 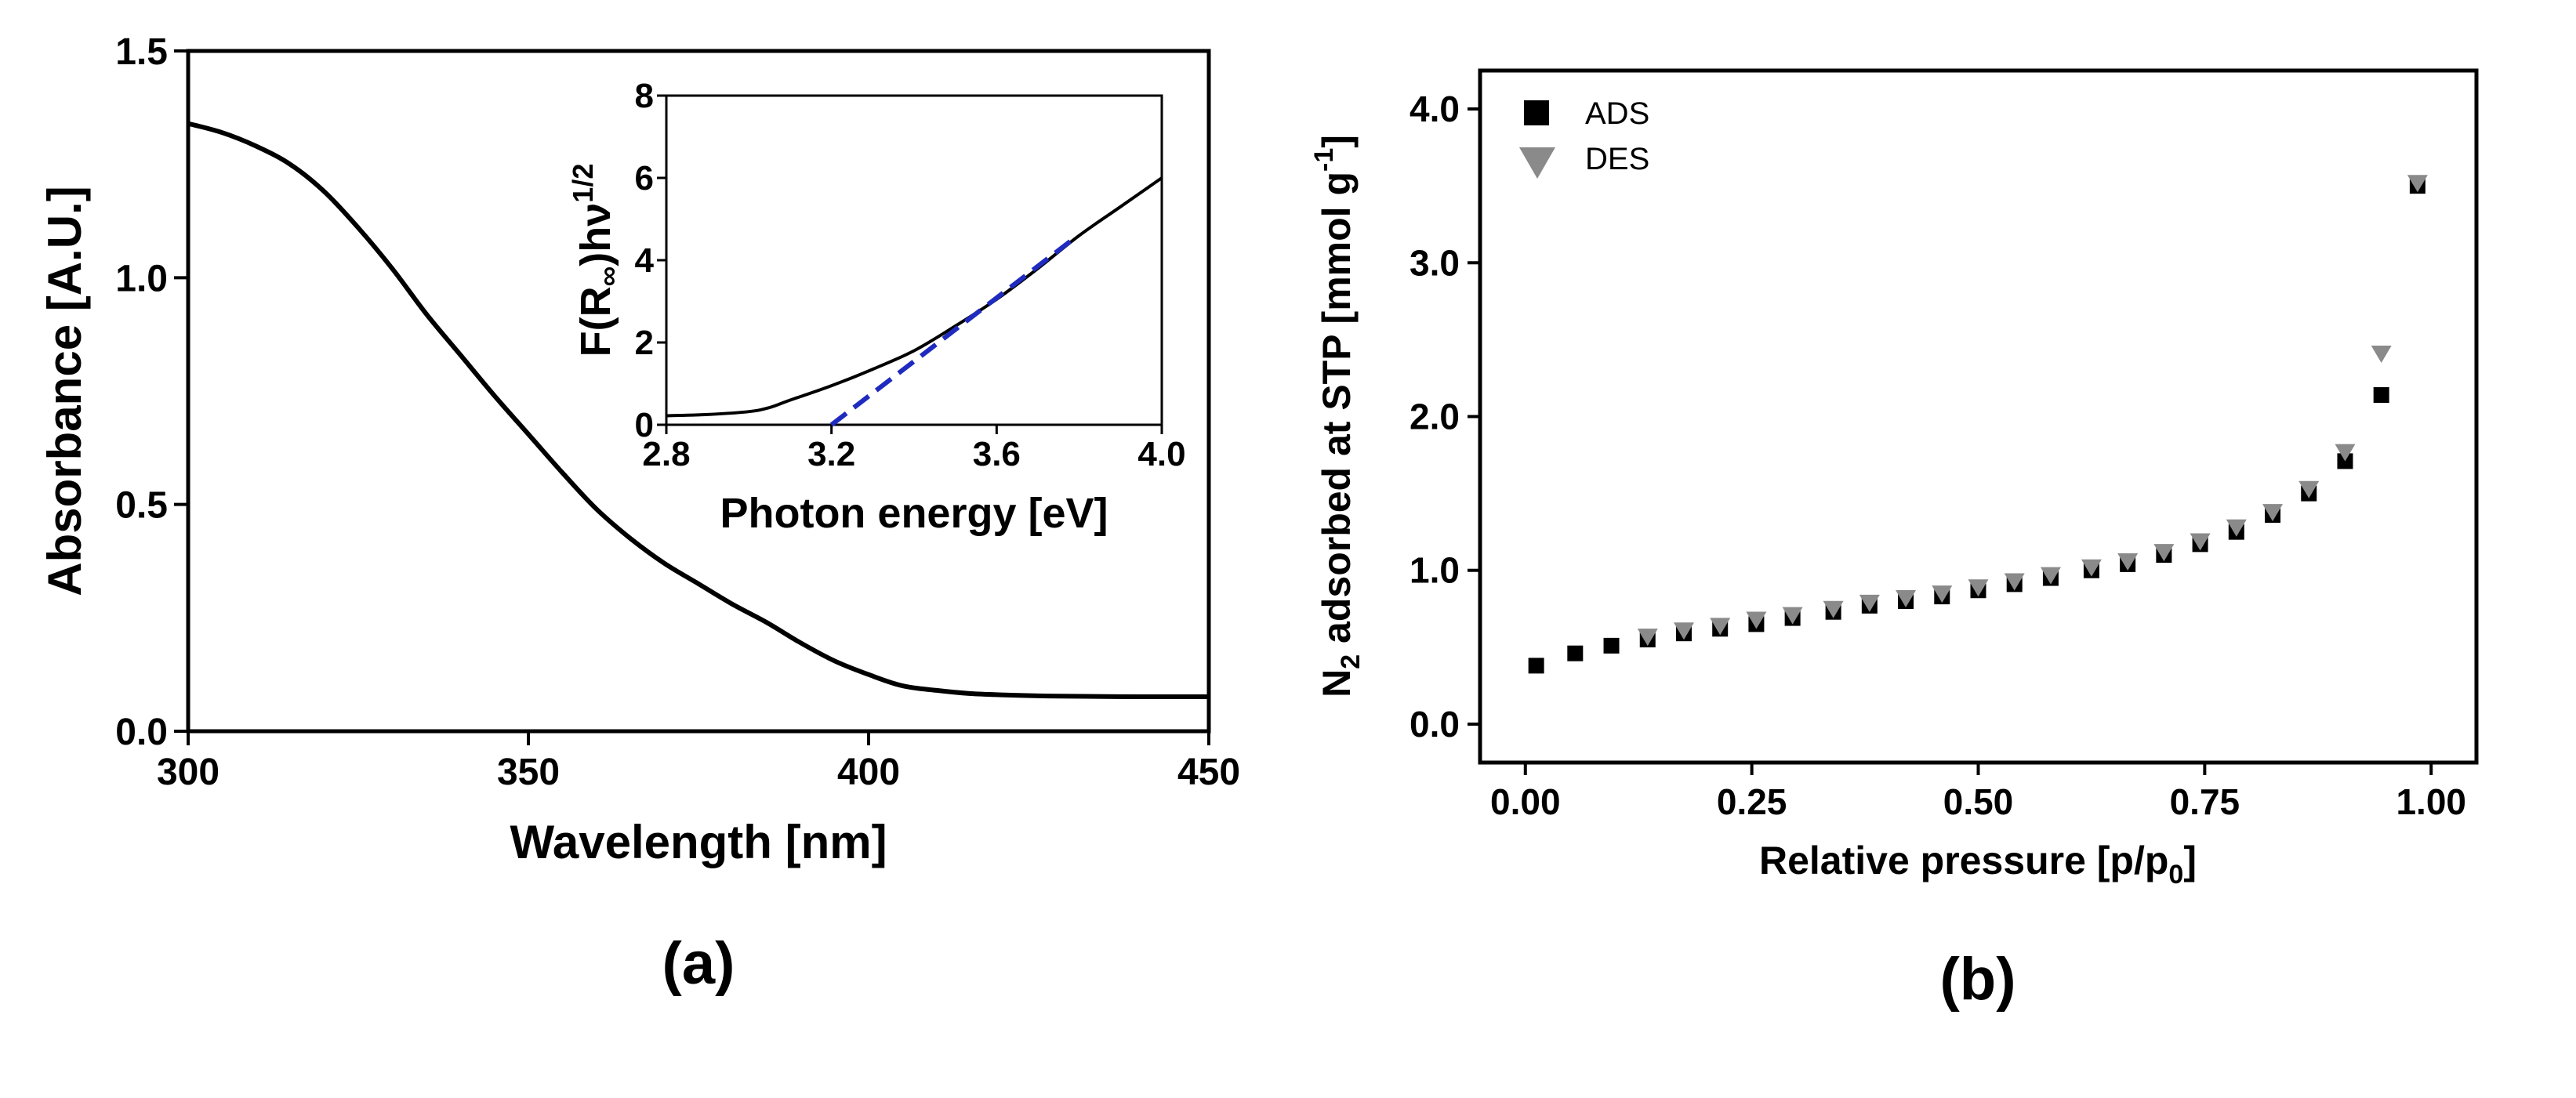 I want to click on inset-ticks, so click(x=910, y=264).